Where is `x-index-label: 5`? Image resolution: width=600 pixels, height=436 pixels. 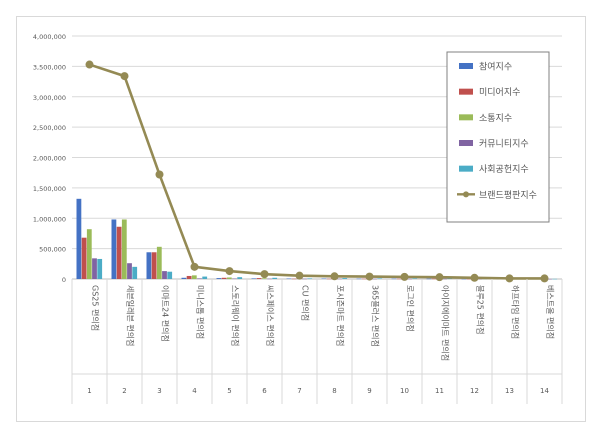
x-index-label: 5 is located at coordinates (229, 391).